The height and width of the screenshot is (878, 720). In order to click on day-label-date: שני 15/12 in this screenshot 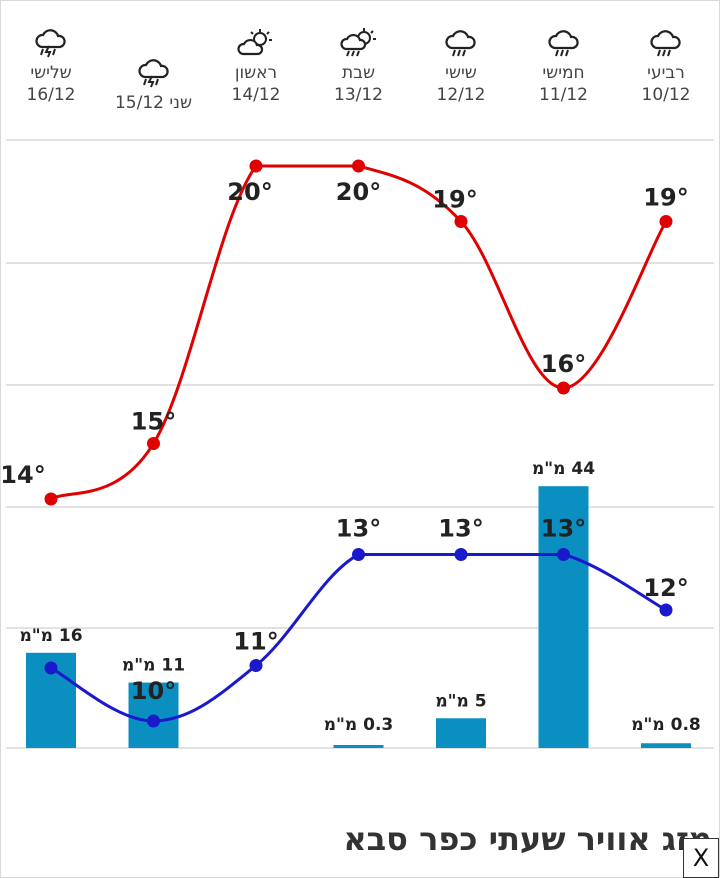, I will do `click(154, 103)`.